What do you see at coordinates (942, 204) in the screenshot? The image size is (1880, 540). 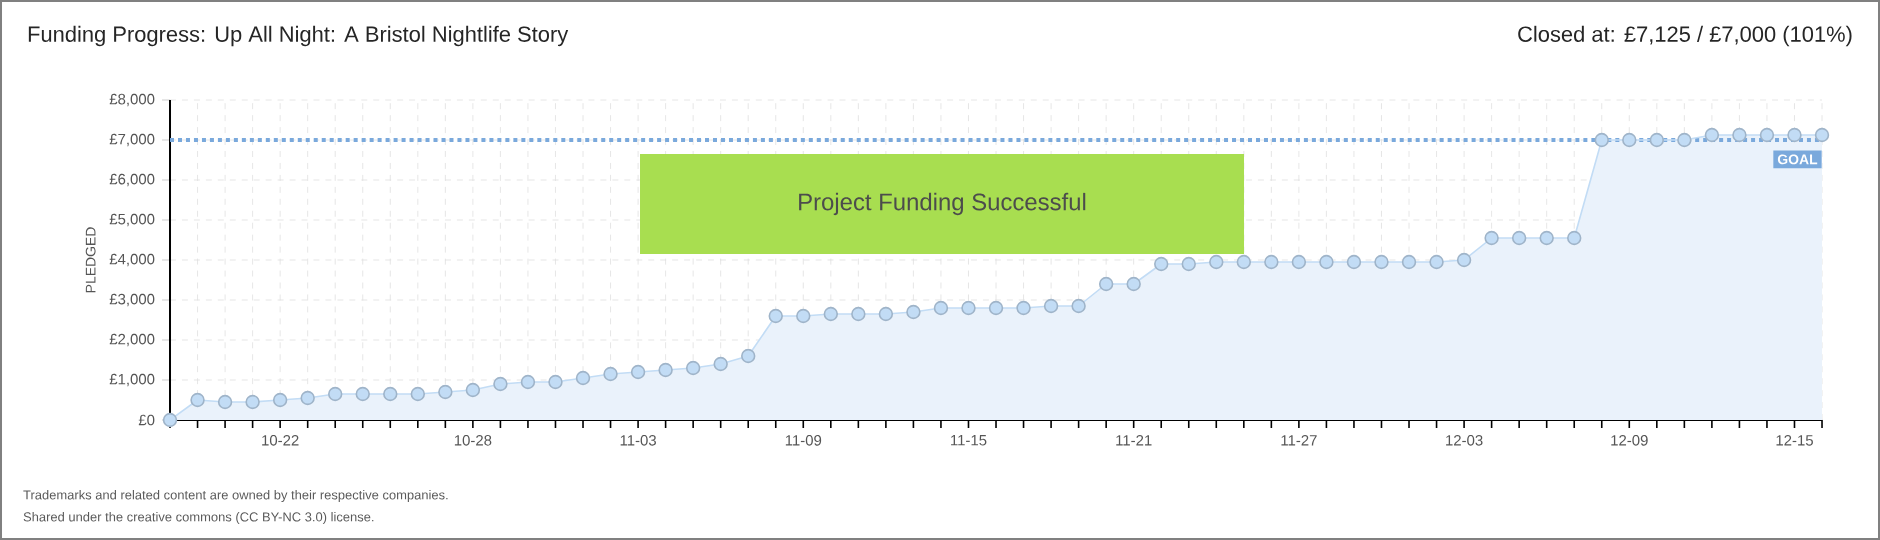 I see `annotation: Project Funding Successful` at bounding box center [942, 204].